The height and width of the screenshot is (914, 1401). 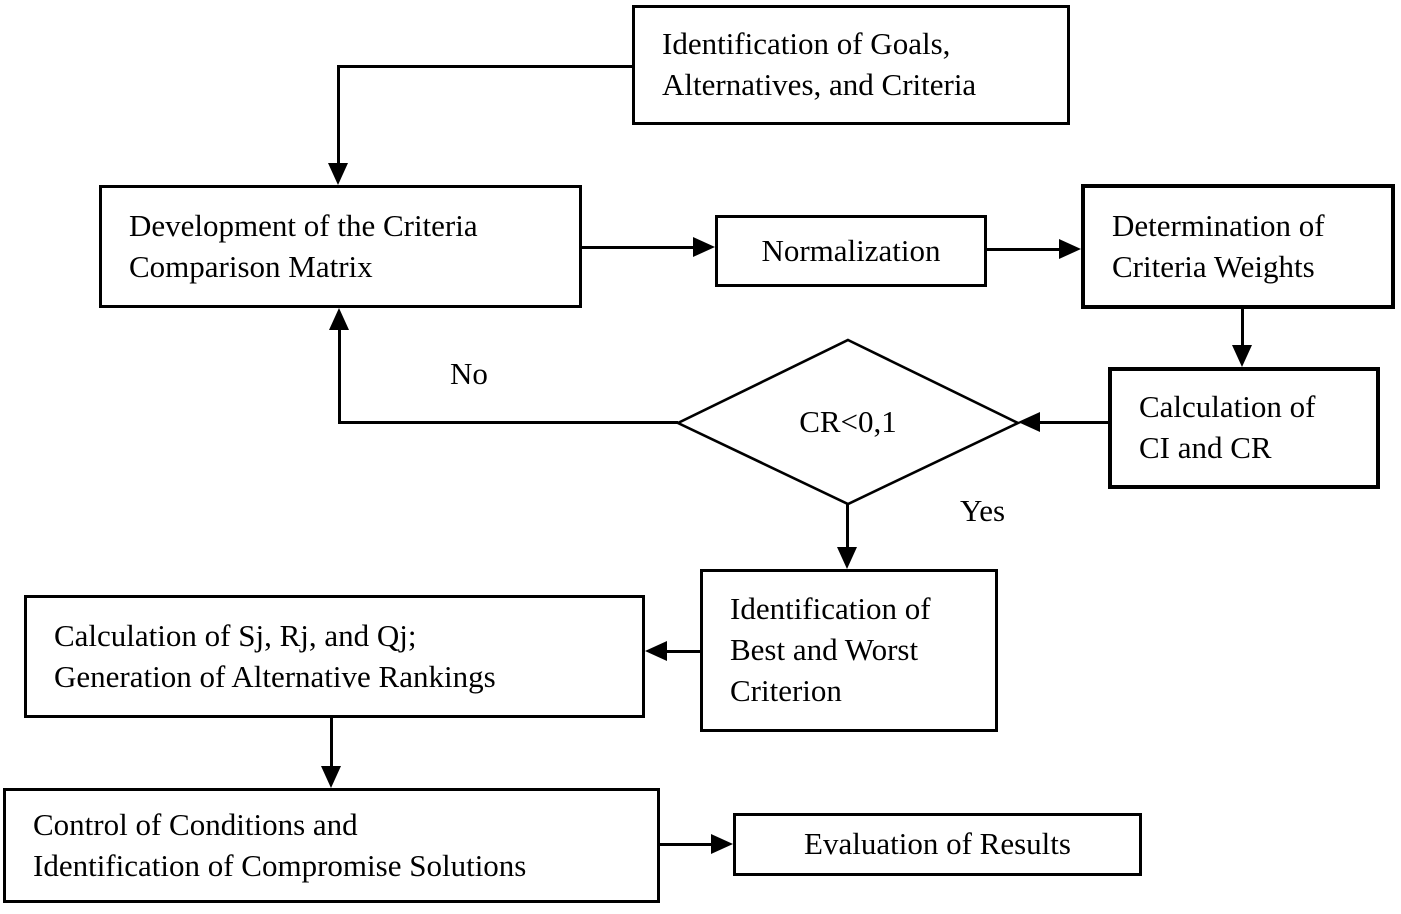 I want to click on arrowhead-development-normalization-icon, so click(x=704, y=247).